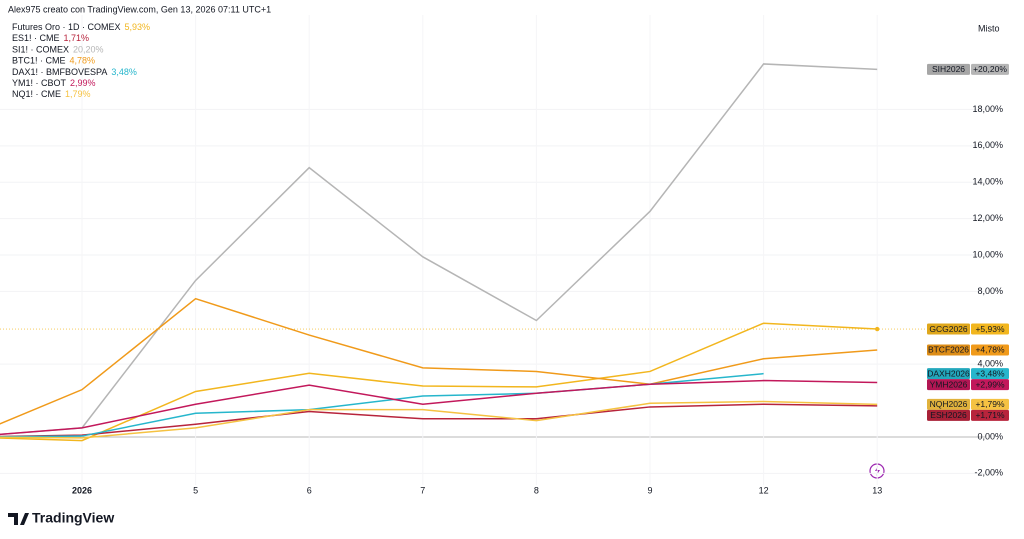 The width and height of the screenshot is (1024, 539). Describe the element at coordinates (987, 145) in the screenshot. I see `y-tick-label: 16,00%` at that location.